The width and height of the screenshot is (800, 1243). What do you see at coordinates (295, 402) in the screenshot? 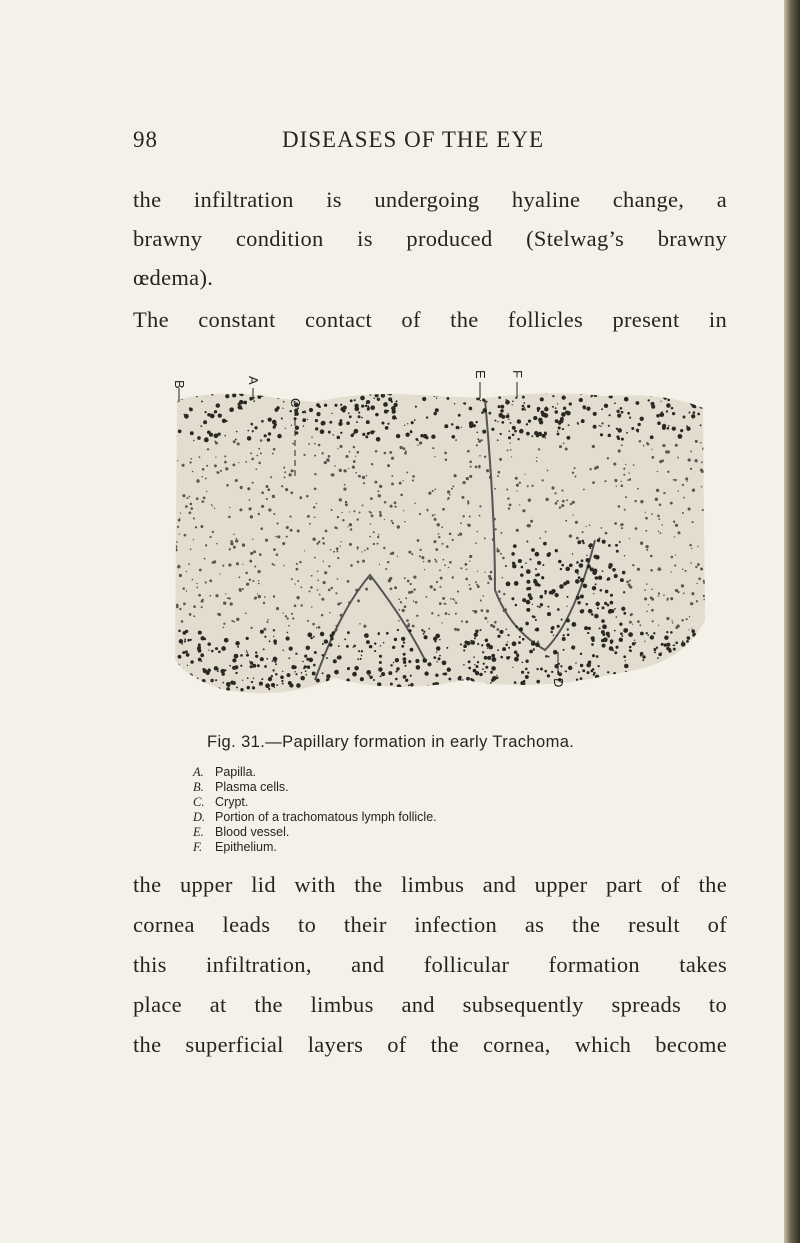
I see `figure-label: C` at bounding box center [295, 402].